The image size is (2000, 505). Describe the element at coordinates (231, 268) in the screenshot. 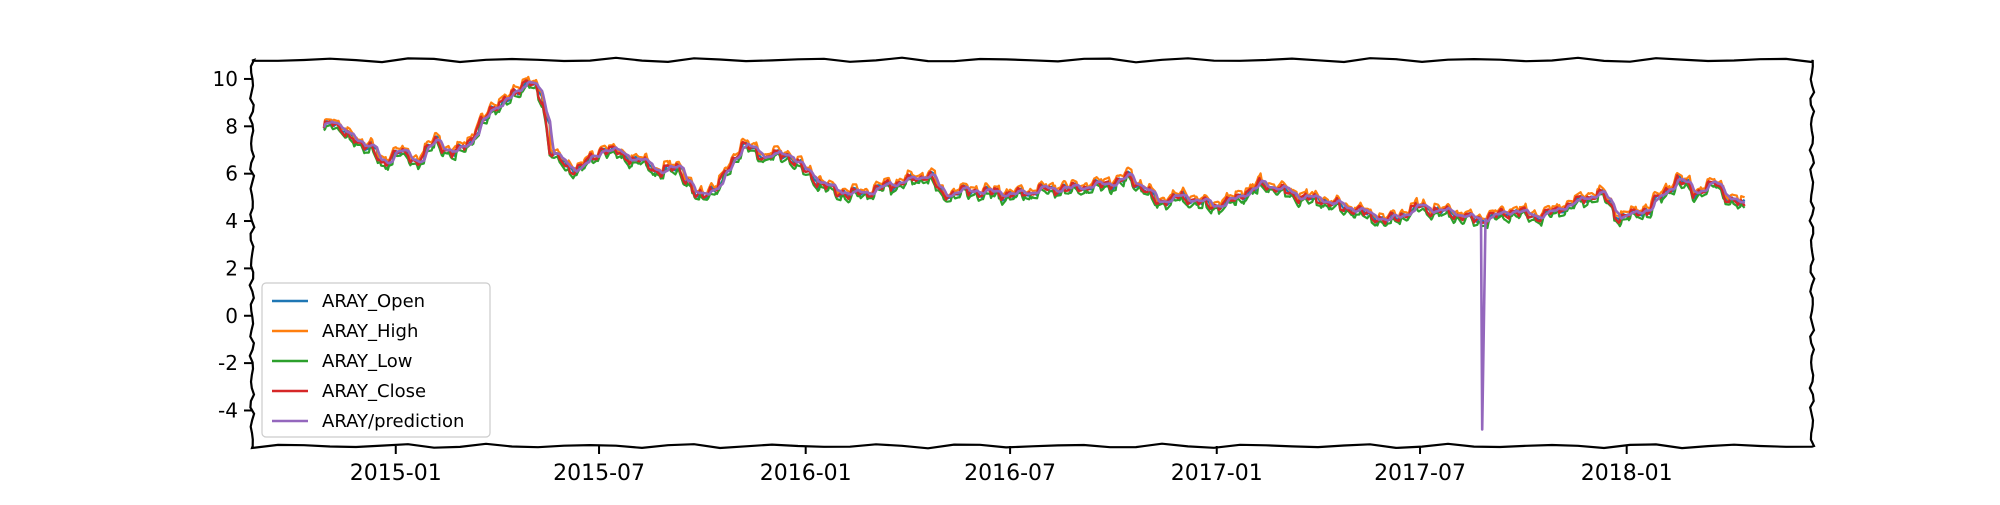

I see `y-tick-label: 2` at that location.